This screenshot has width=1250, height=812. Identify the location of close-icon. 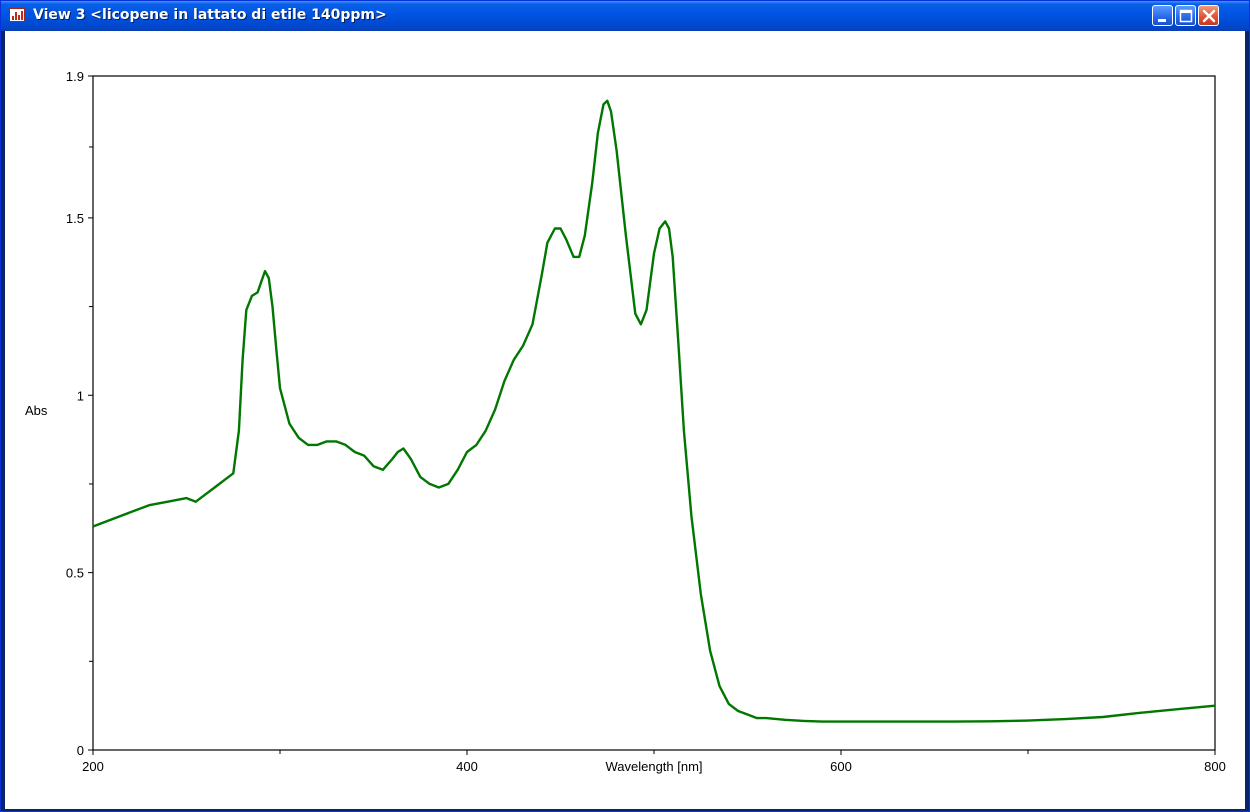
(1209, 16).